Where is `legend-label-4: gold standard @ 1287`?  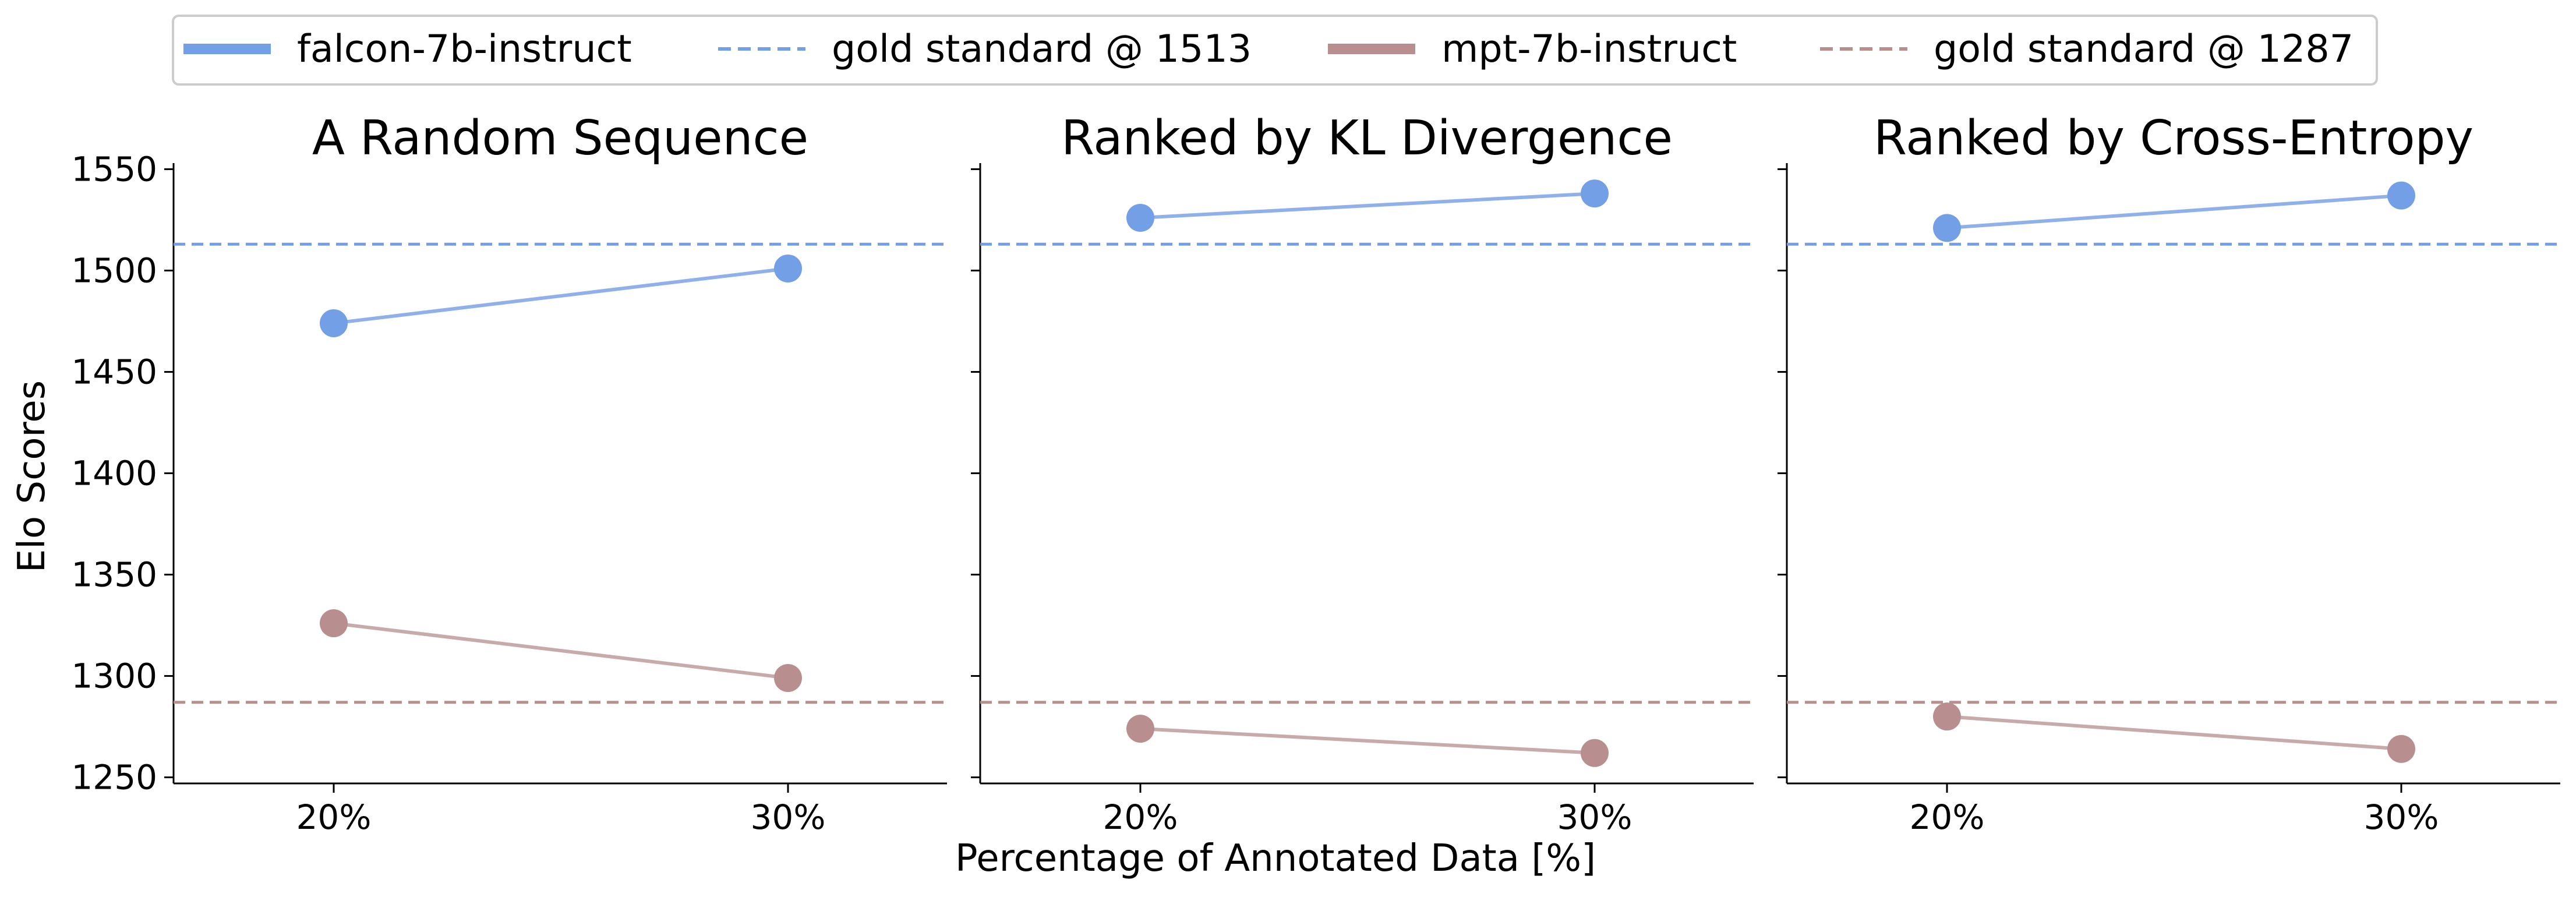 legend-label-4: gold standard @ 1287 is located at coordinates (2144, 49).